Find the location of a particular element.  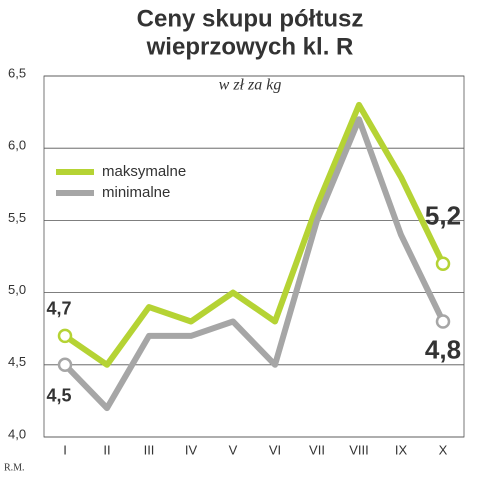

x-tick-label: VII is located at coordinates (317, 449).